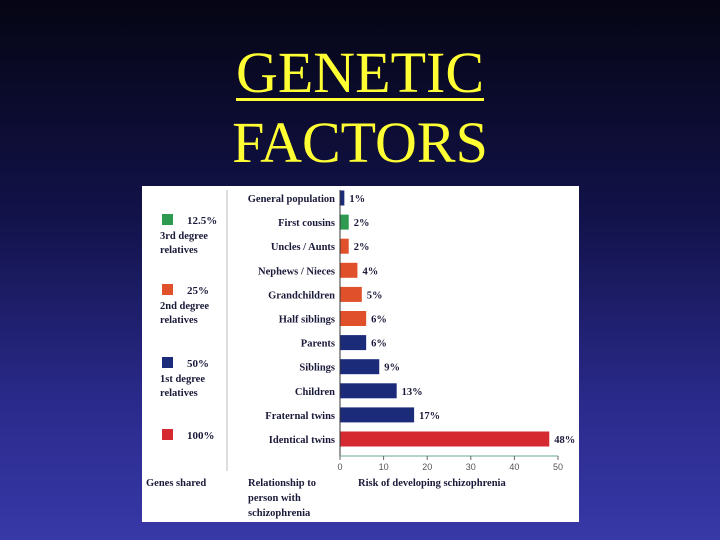 This screenshot has width=720, height=540. I want to click on value-label: 17%, so click(429, 416).